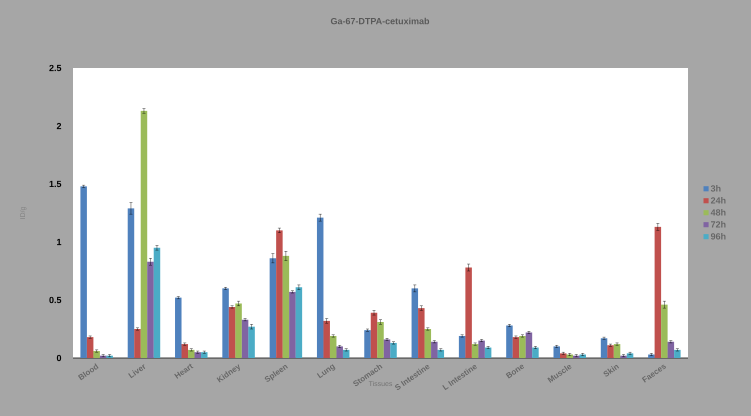 The height and width of the screenshot is (416, 751). What do you see at coordinates (718, 212) in the screenshot?
I see `legend-label: 48h` at bounding box center [718, 212].